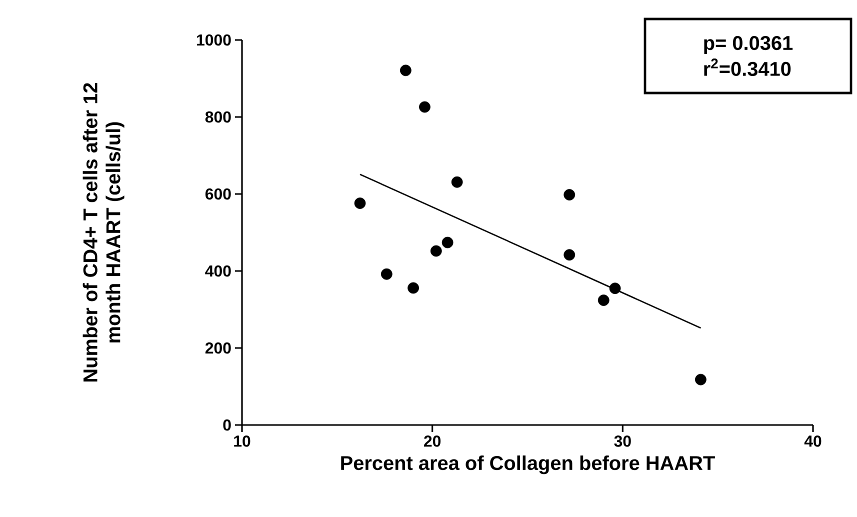  What do you see at coordinates (218, 117) in the screenshot?
I see `y-tick-label: 800` at bounding box center [218, 117].